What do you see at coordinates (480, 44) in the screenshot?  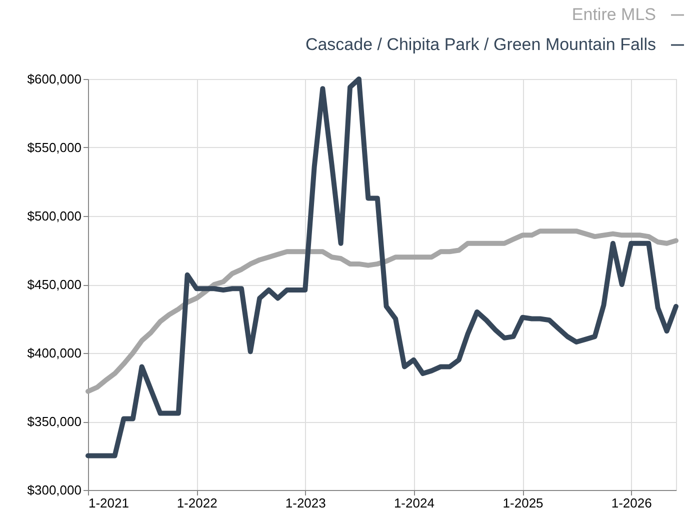 I see `legend-label: Cascade / Chipita Park / Green Mountain Falls` at bounding box center [480, 44].